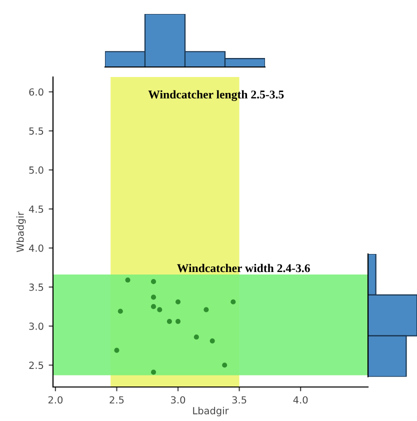 The width and height of the screenshot is (417, 421). What do you see at coordinates (211, 411) in the screenshot?
I see `x-axis-title: Lbadgir` at bounding box center [211, 411].